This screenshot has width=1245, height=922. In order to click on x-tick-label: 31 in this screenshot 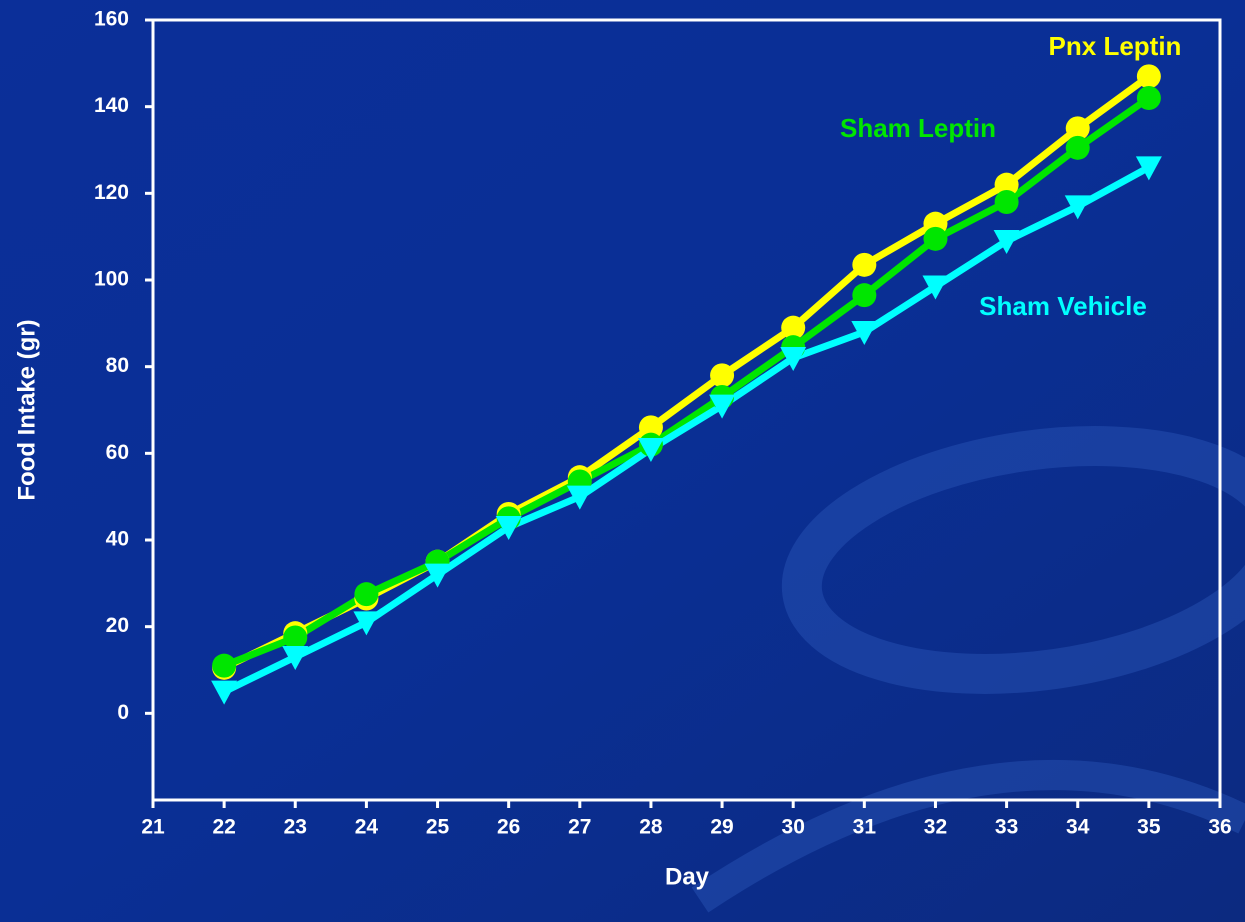, I will do `click(865, 827)`.